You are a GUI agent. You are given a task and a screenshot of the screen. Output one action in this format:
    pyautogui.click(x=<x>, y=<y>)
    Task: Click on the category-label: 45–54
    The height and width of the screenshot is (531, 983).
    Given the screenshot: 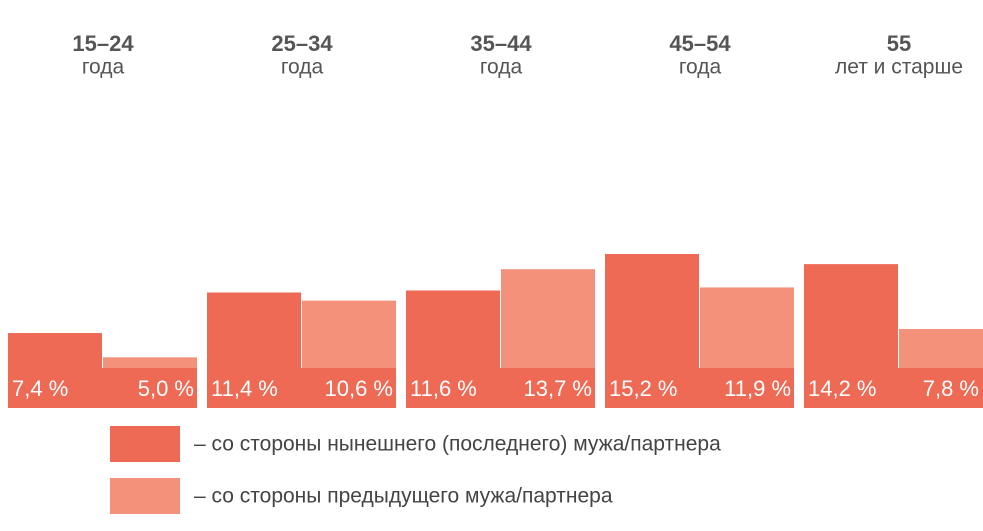 What is the action you would take?
    pyautogui.click(x=700, y=43)
    